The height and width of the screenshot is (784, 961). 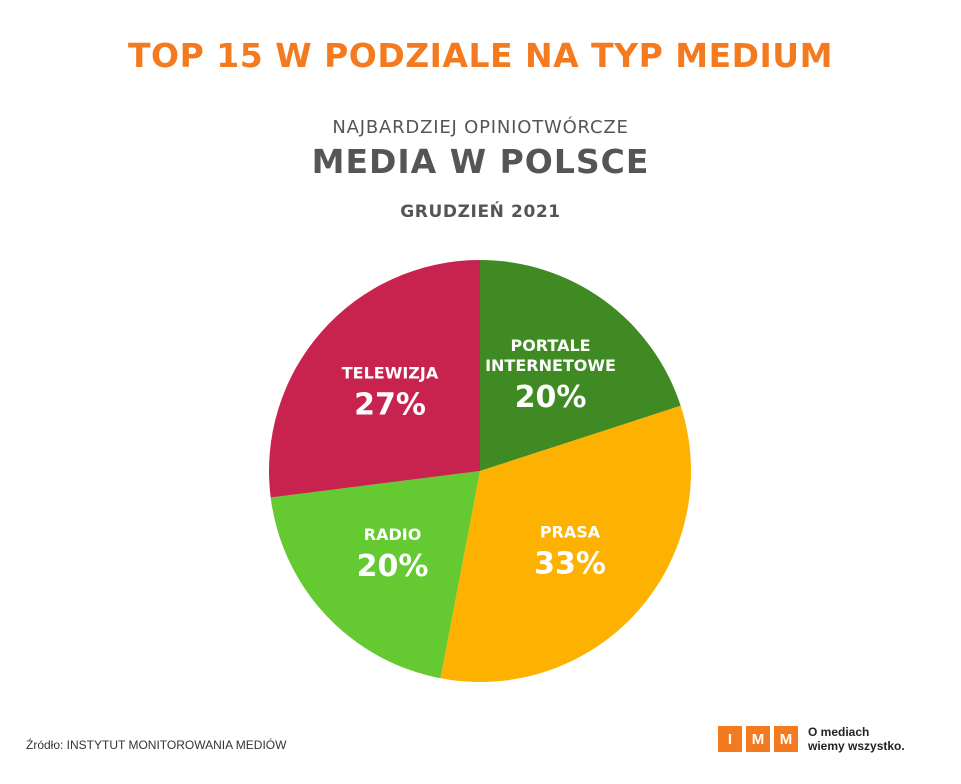 What do you see at coordinates (393, 566) in the screenshot?
I see `slice-value-radio: 20%` at bounding box center [393, 566].